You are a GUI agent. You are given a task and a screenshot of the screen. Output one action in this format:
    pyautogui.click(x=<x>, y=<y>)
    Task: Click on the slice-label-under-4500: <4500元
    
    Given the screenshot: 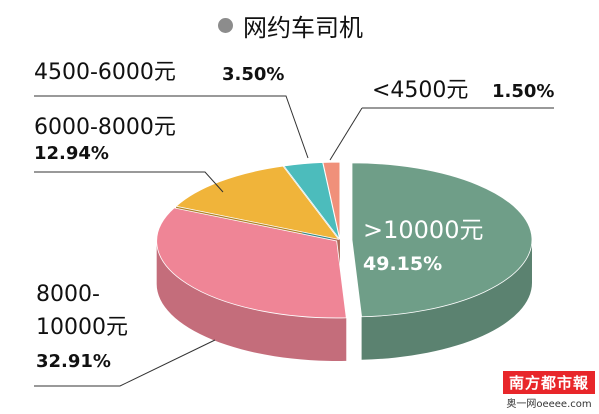 What is the action you would take?
    pyautogui.click(x=420, y=90)
    